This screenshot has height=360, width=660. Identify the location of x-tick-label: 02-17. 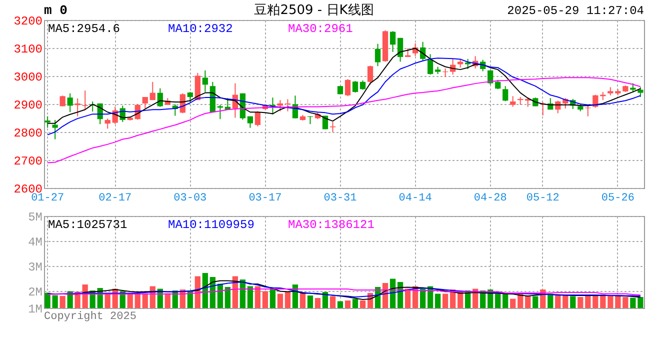
(115, 198).